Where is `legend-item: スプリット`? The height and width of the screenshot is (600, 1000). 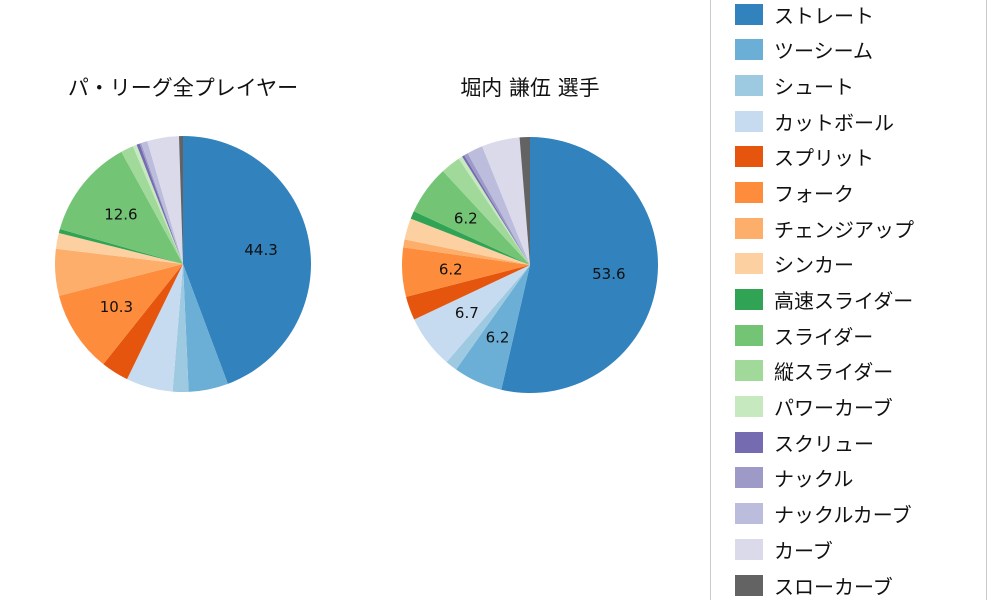
legend-item: スプリット is located at coordinates (860, 158).